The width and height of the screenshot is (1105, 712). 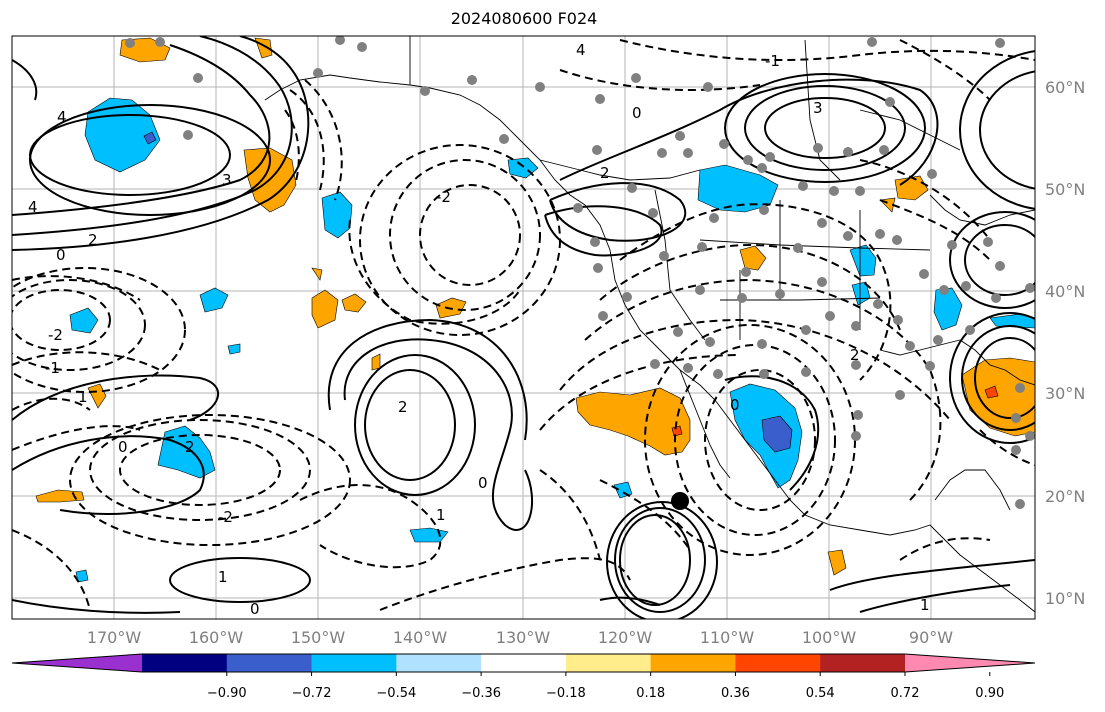 What do you see at coordinates (727, 637) in the screenshot?
I see `lon-label: 110°W` at bounding box center [727, 637].